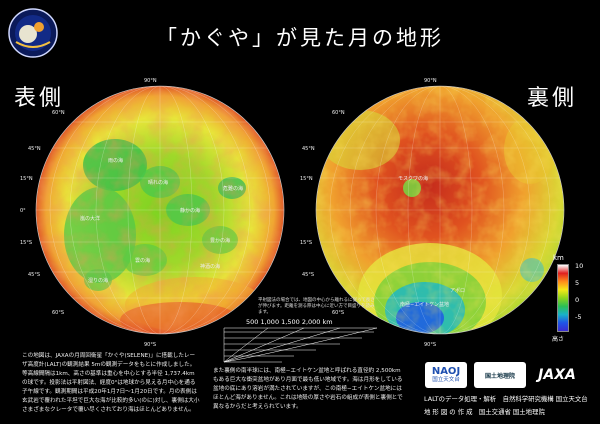  What do you see at coordinates (506, 399) in the screenshot?
I see `credit-data-processing: LALTのデータ処理・解析 自然科学研究機構 国立天文台` at bounding box center [506, 399].